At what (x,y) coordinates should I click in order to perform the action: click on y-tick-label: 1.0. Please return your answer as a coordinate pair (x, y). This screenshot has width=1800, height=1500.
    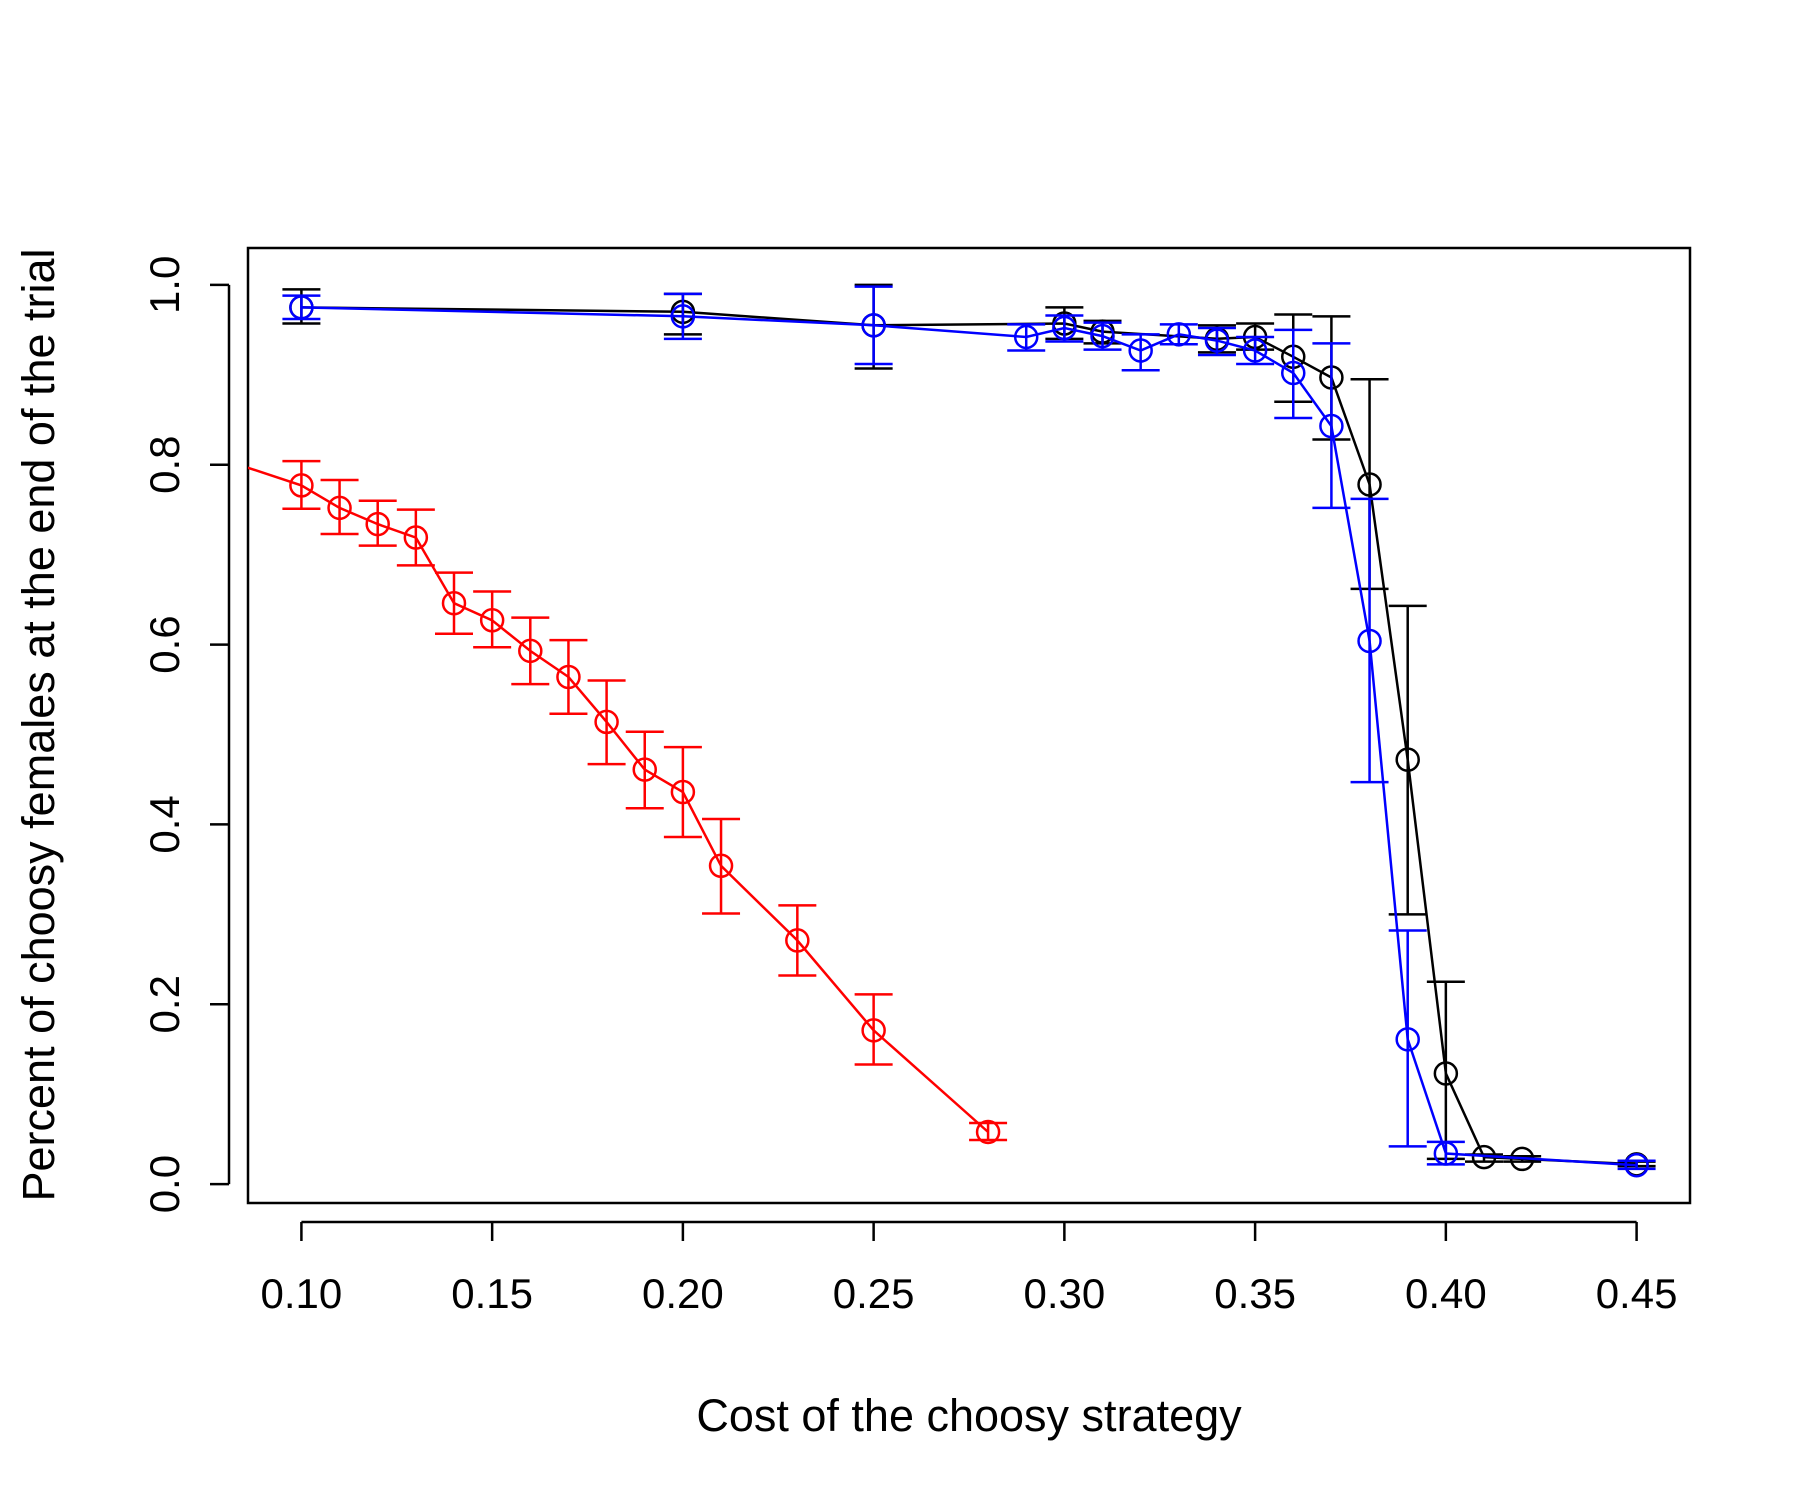
    Looking at the image, I should click on (164, 285).